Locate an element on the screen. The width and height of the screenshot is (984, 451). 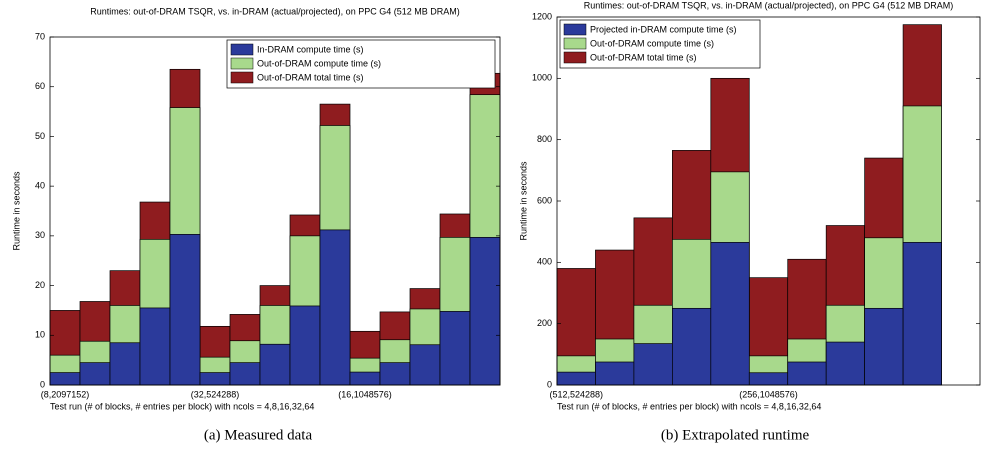
y-tick-label: 200 is located at coordinates (544, 323).